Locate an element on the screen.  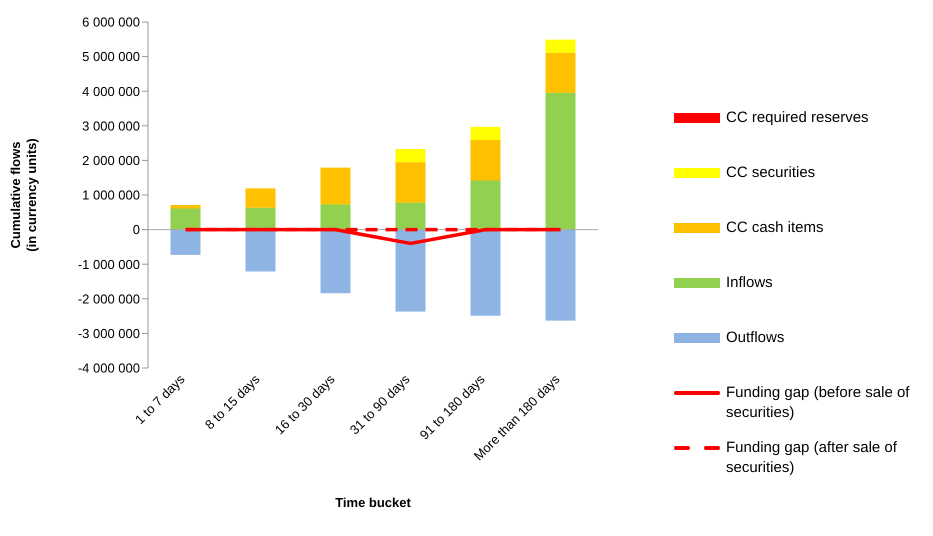
x-tick-label: 16 to 30 days is located at coordinates (305, 404).